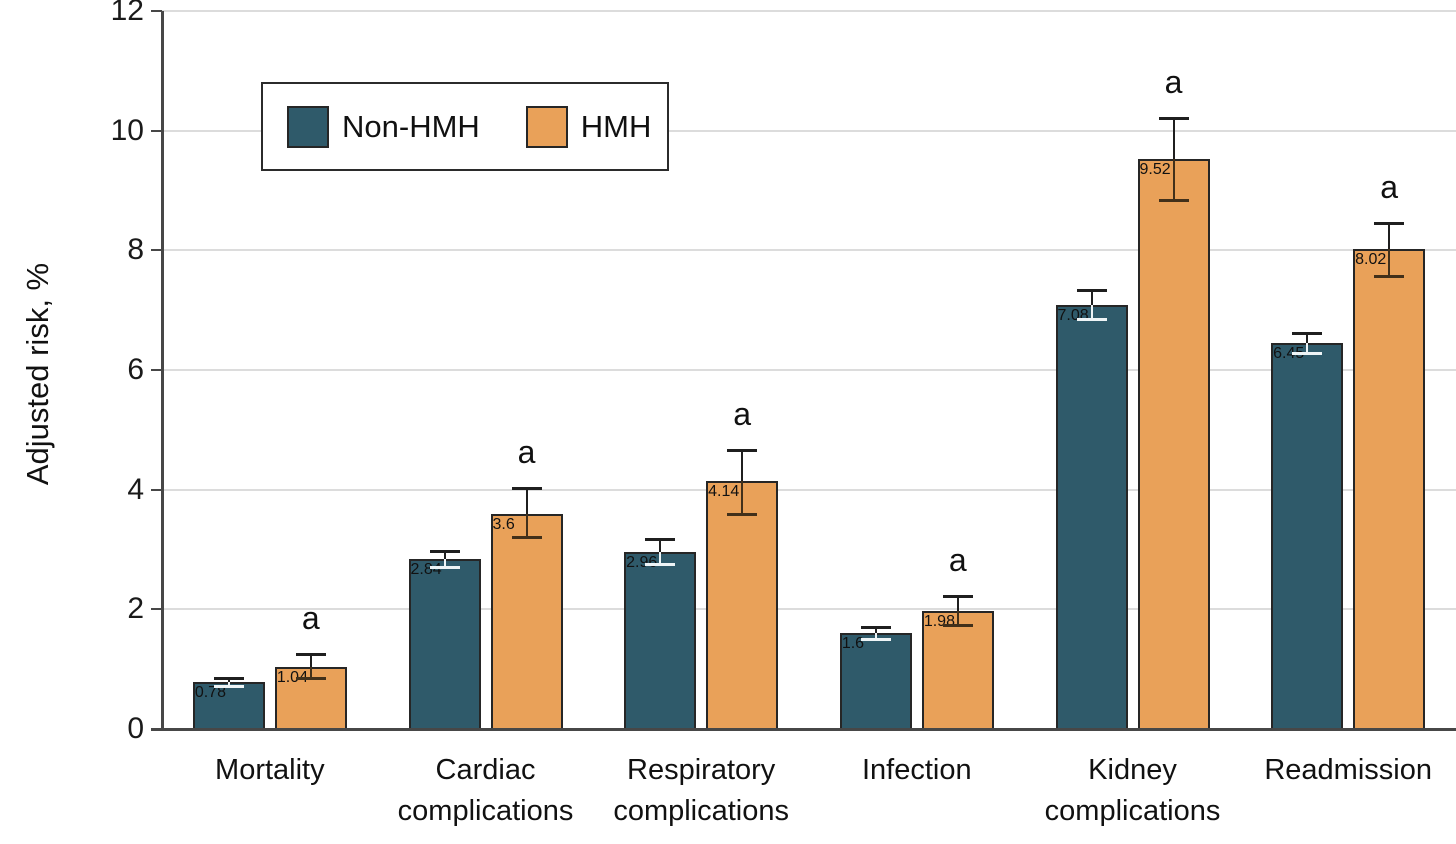 The width and height of the screenshot is (1456, 844). What do you see at coordinates (917, 770) in the screenshot?
I see `category-label-3: Infection` at bounding box center [917, 770].